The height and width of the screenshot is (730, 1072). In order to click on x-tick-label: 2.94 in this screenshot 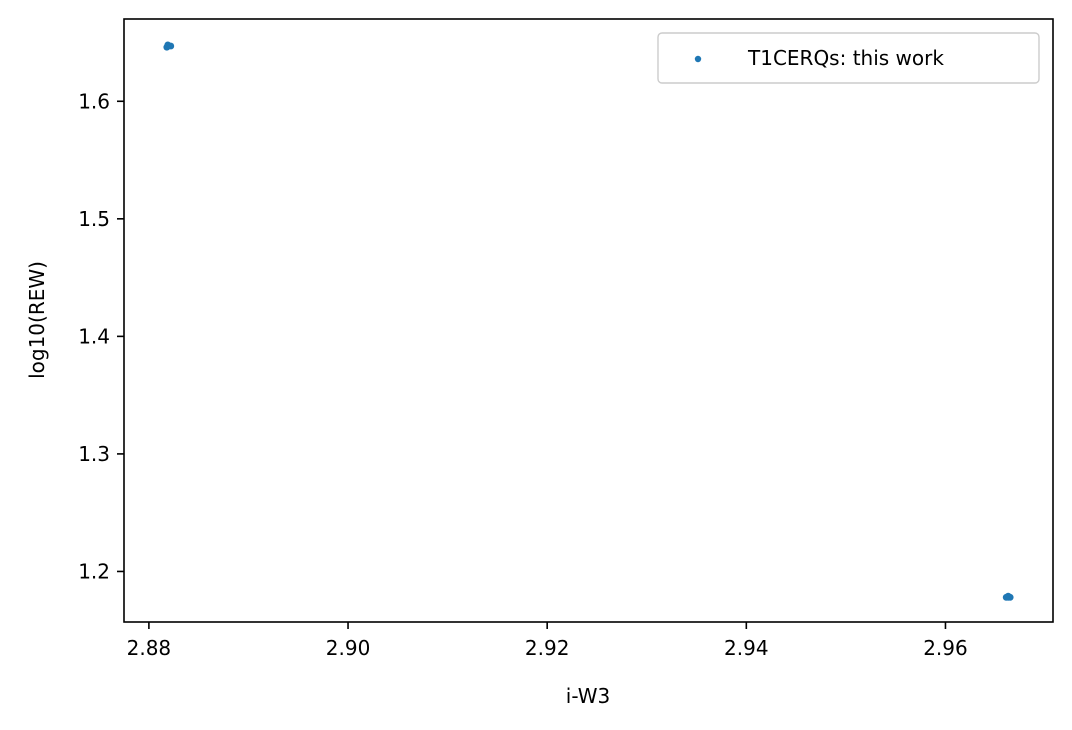, I will do `click(746, 648)`.